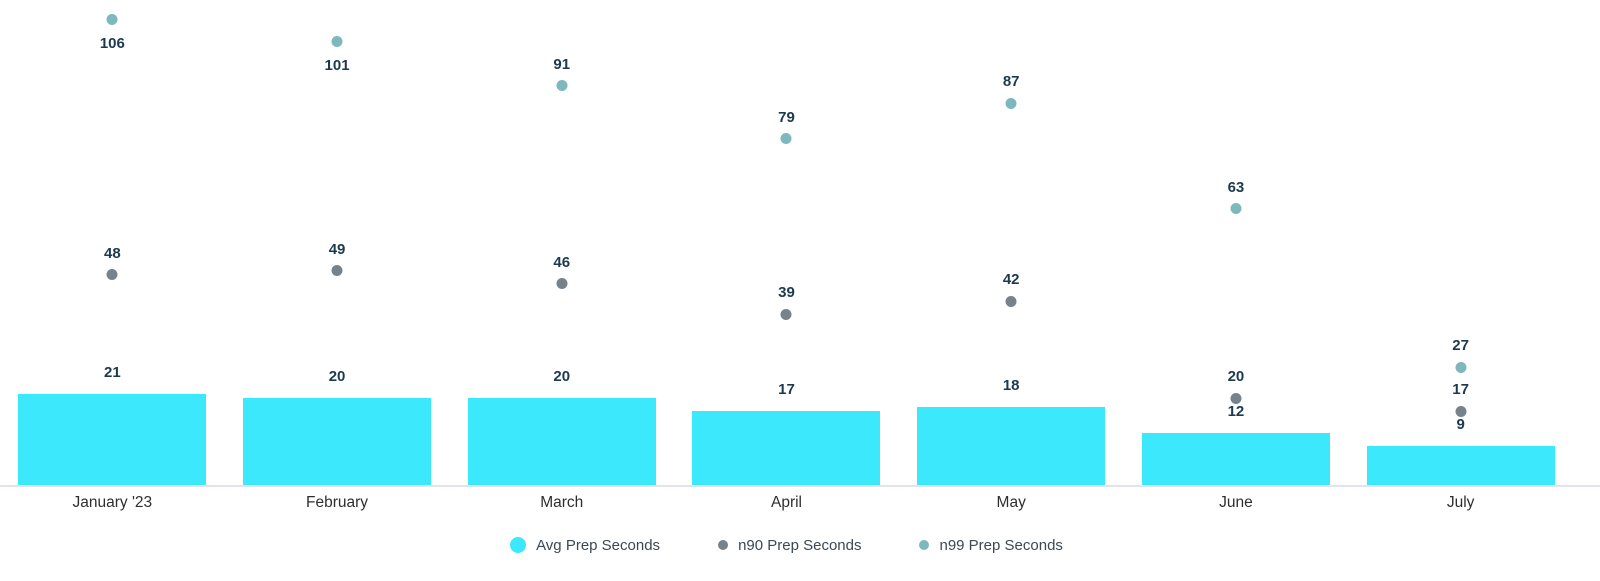 This screenshot has height=581, width=1600. Describe the element at coordinates (924, 545) in the screenshot. I see `n99-prep-seconds-swatch-icon` at that location.